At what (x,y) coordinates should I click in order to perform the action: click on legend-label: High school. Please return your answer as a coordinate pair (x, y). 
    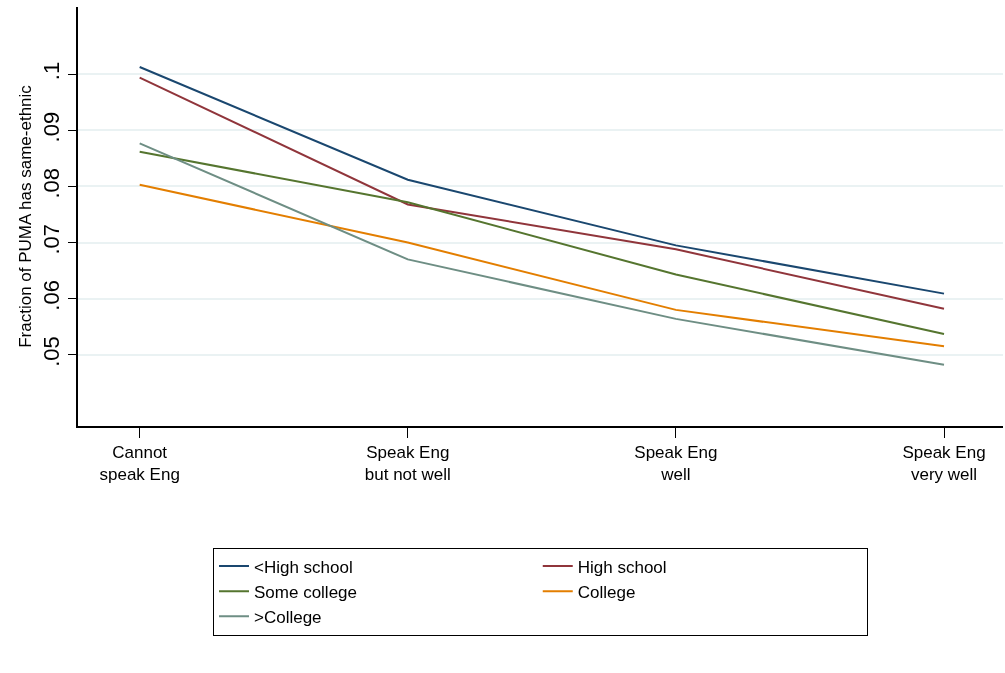
    Looking at the image, I should click on (622, 567).